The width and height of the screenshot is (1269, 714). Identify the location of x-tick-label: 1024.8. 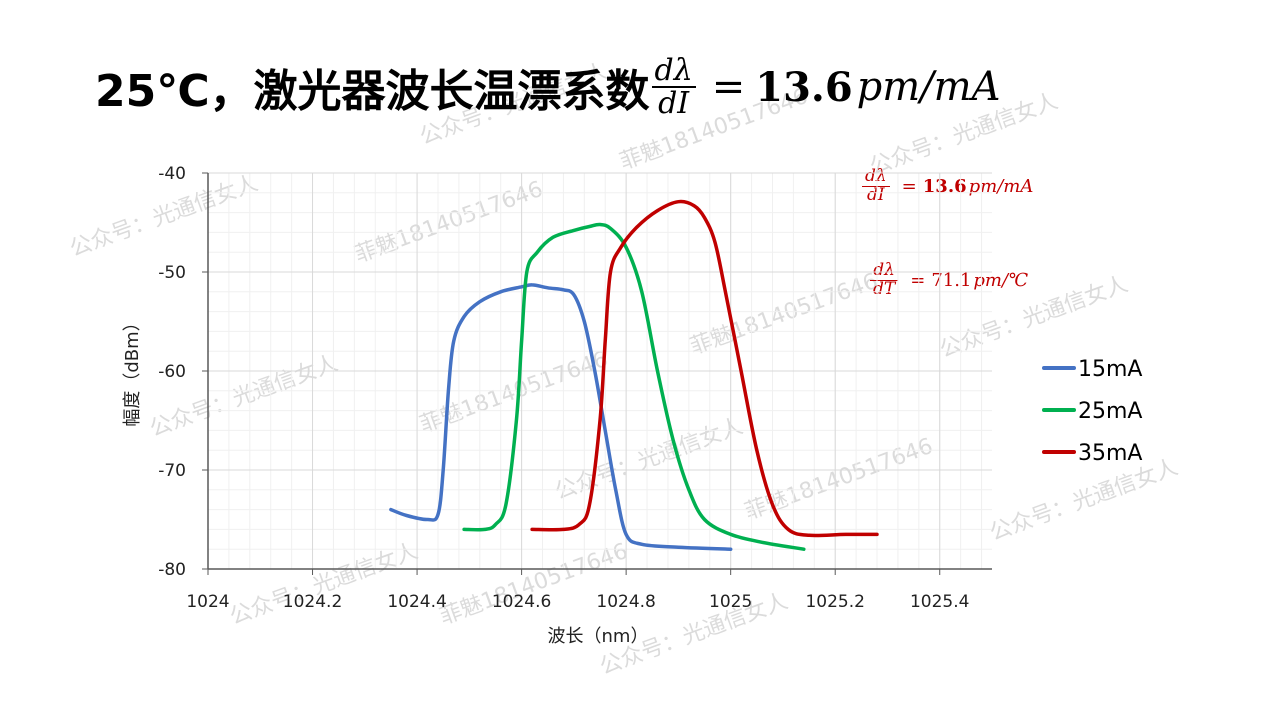
(625, 602).